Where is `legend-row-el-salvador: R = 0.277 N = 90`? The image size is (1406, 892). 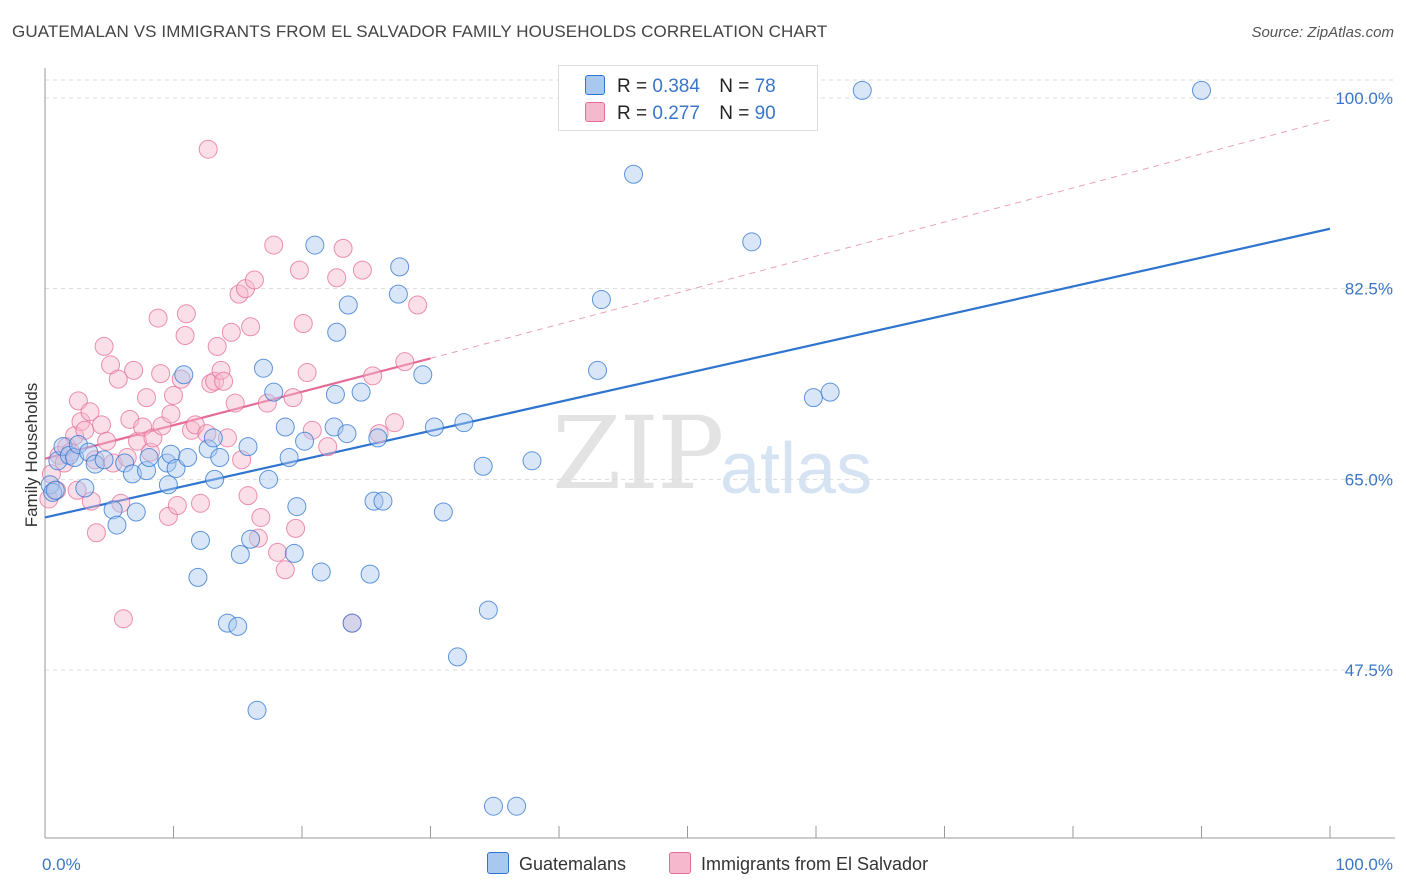
legend-row-el-salvador: R = 0.277 N = 90 is located at coordinates (680, 113).